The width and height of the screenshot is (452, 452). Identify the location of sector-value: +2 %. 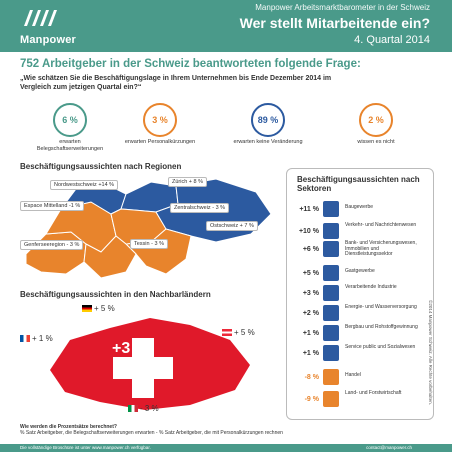
(310, 313).